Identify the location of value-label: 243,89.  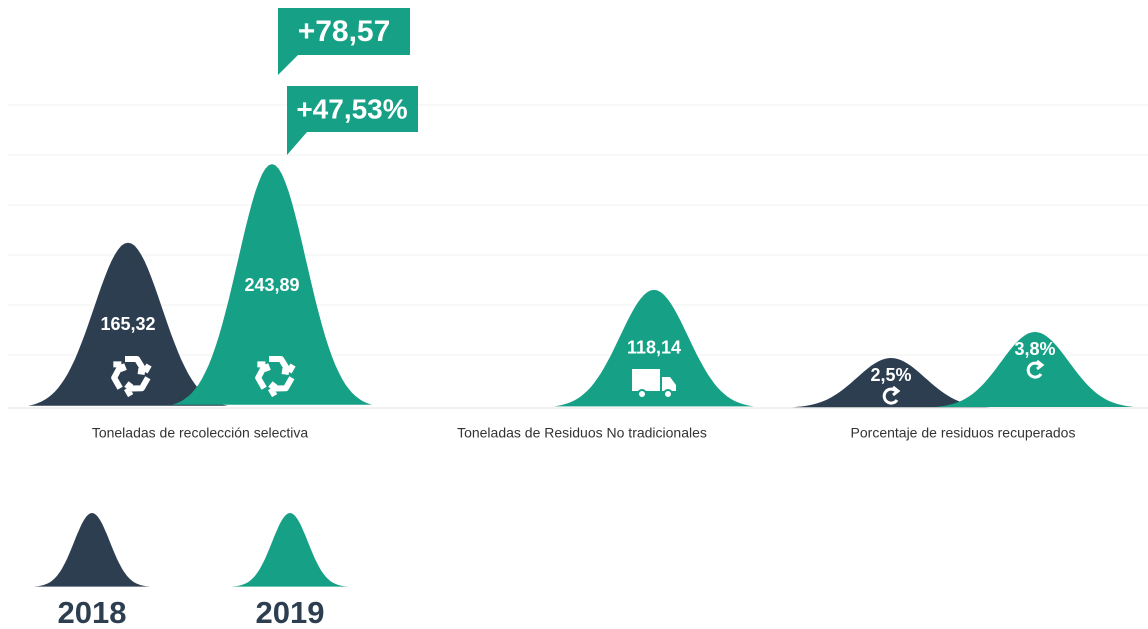
(271, 285).